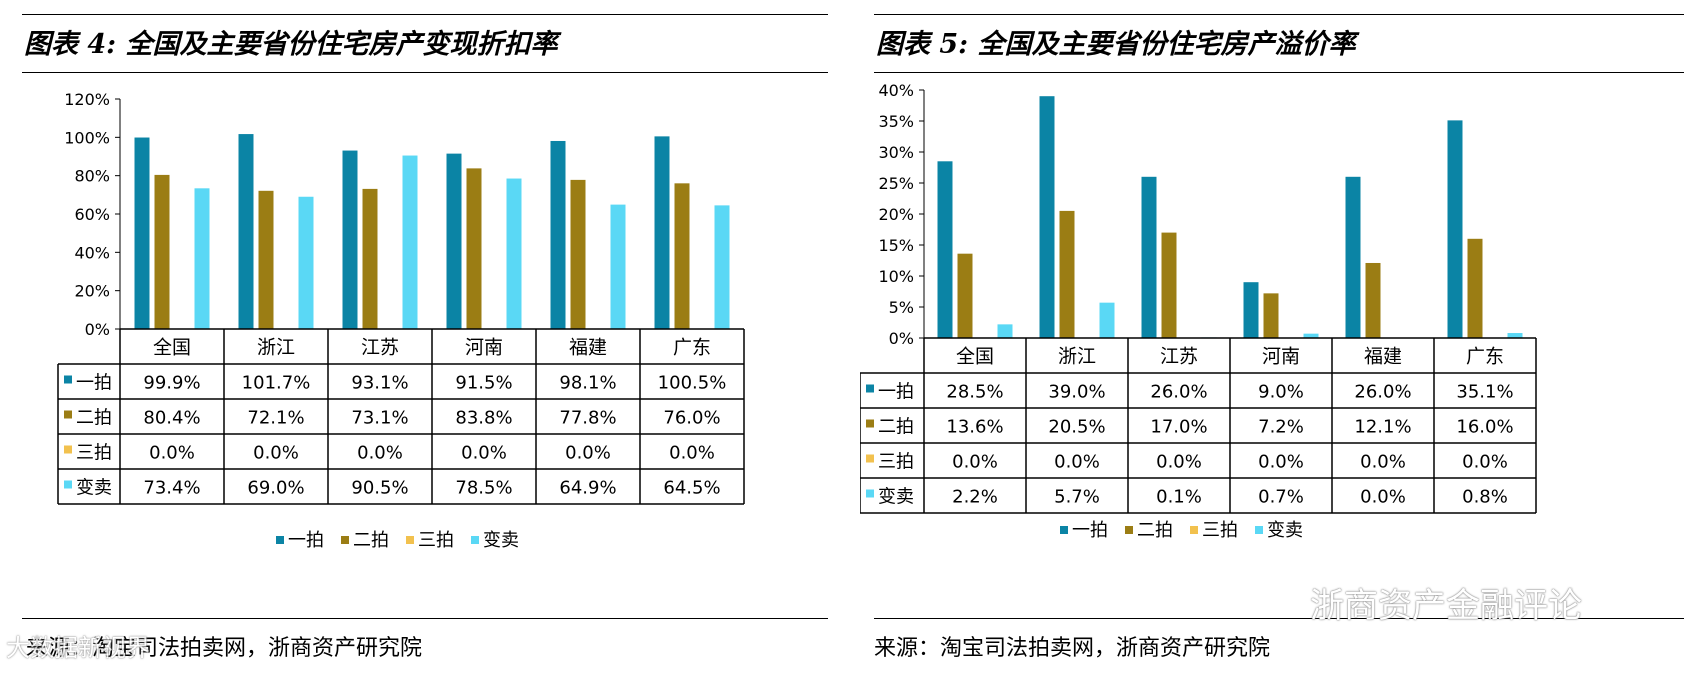  I want to click on category-label: 河南, so click(484, 348).